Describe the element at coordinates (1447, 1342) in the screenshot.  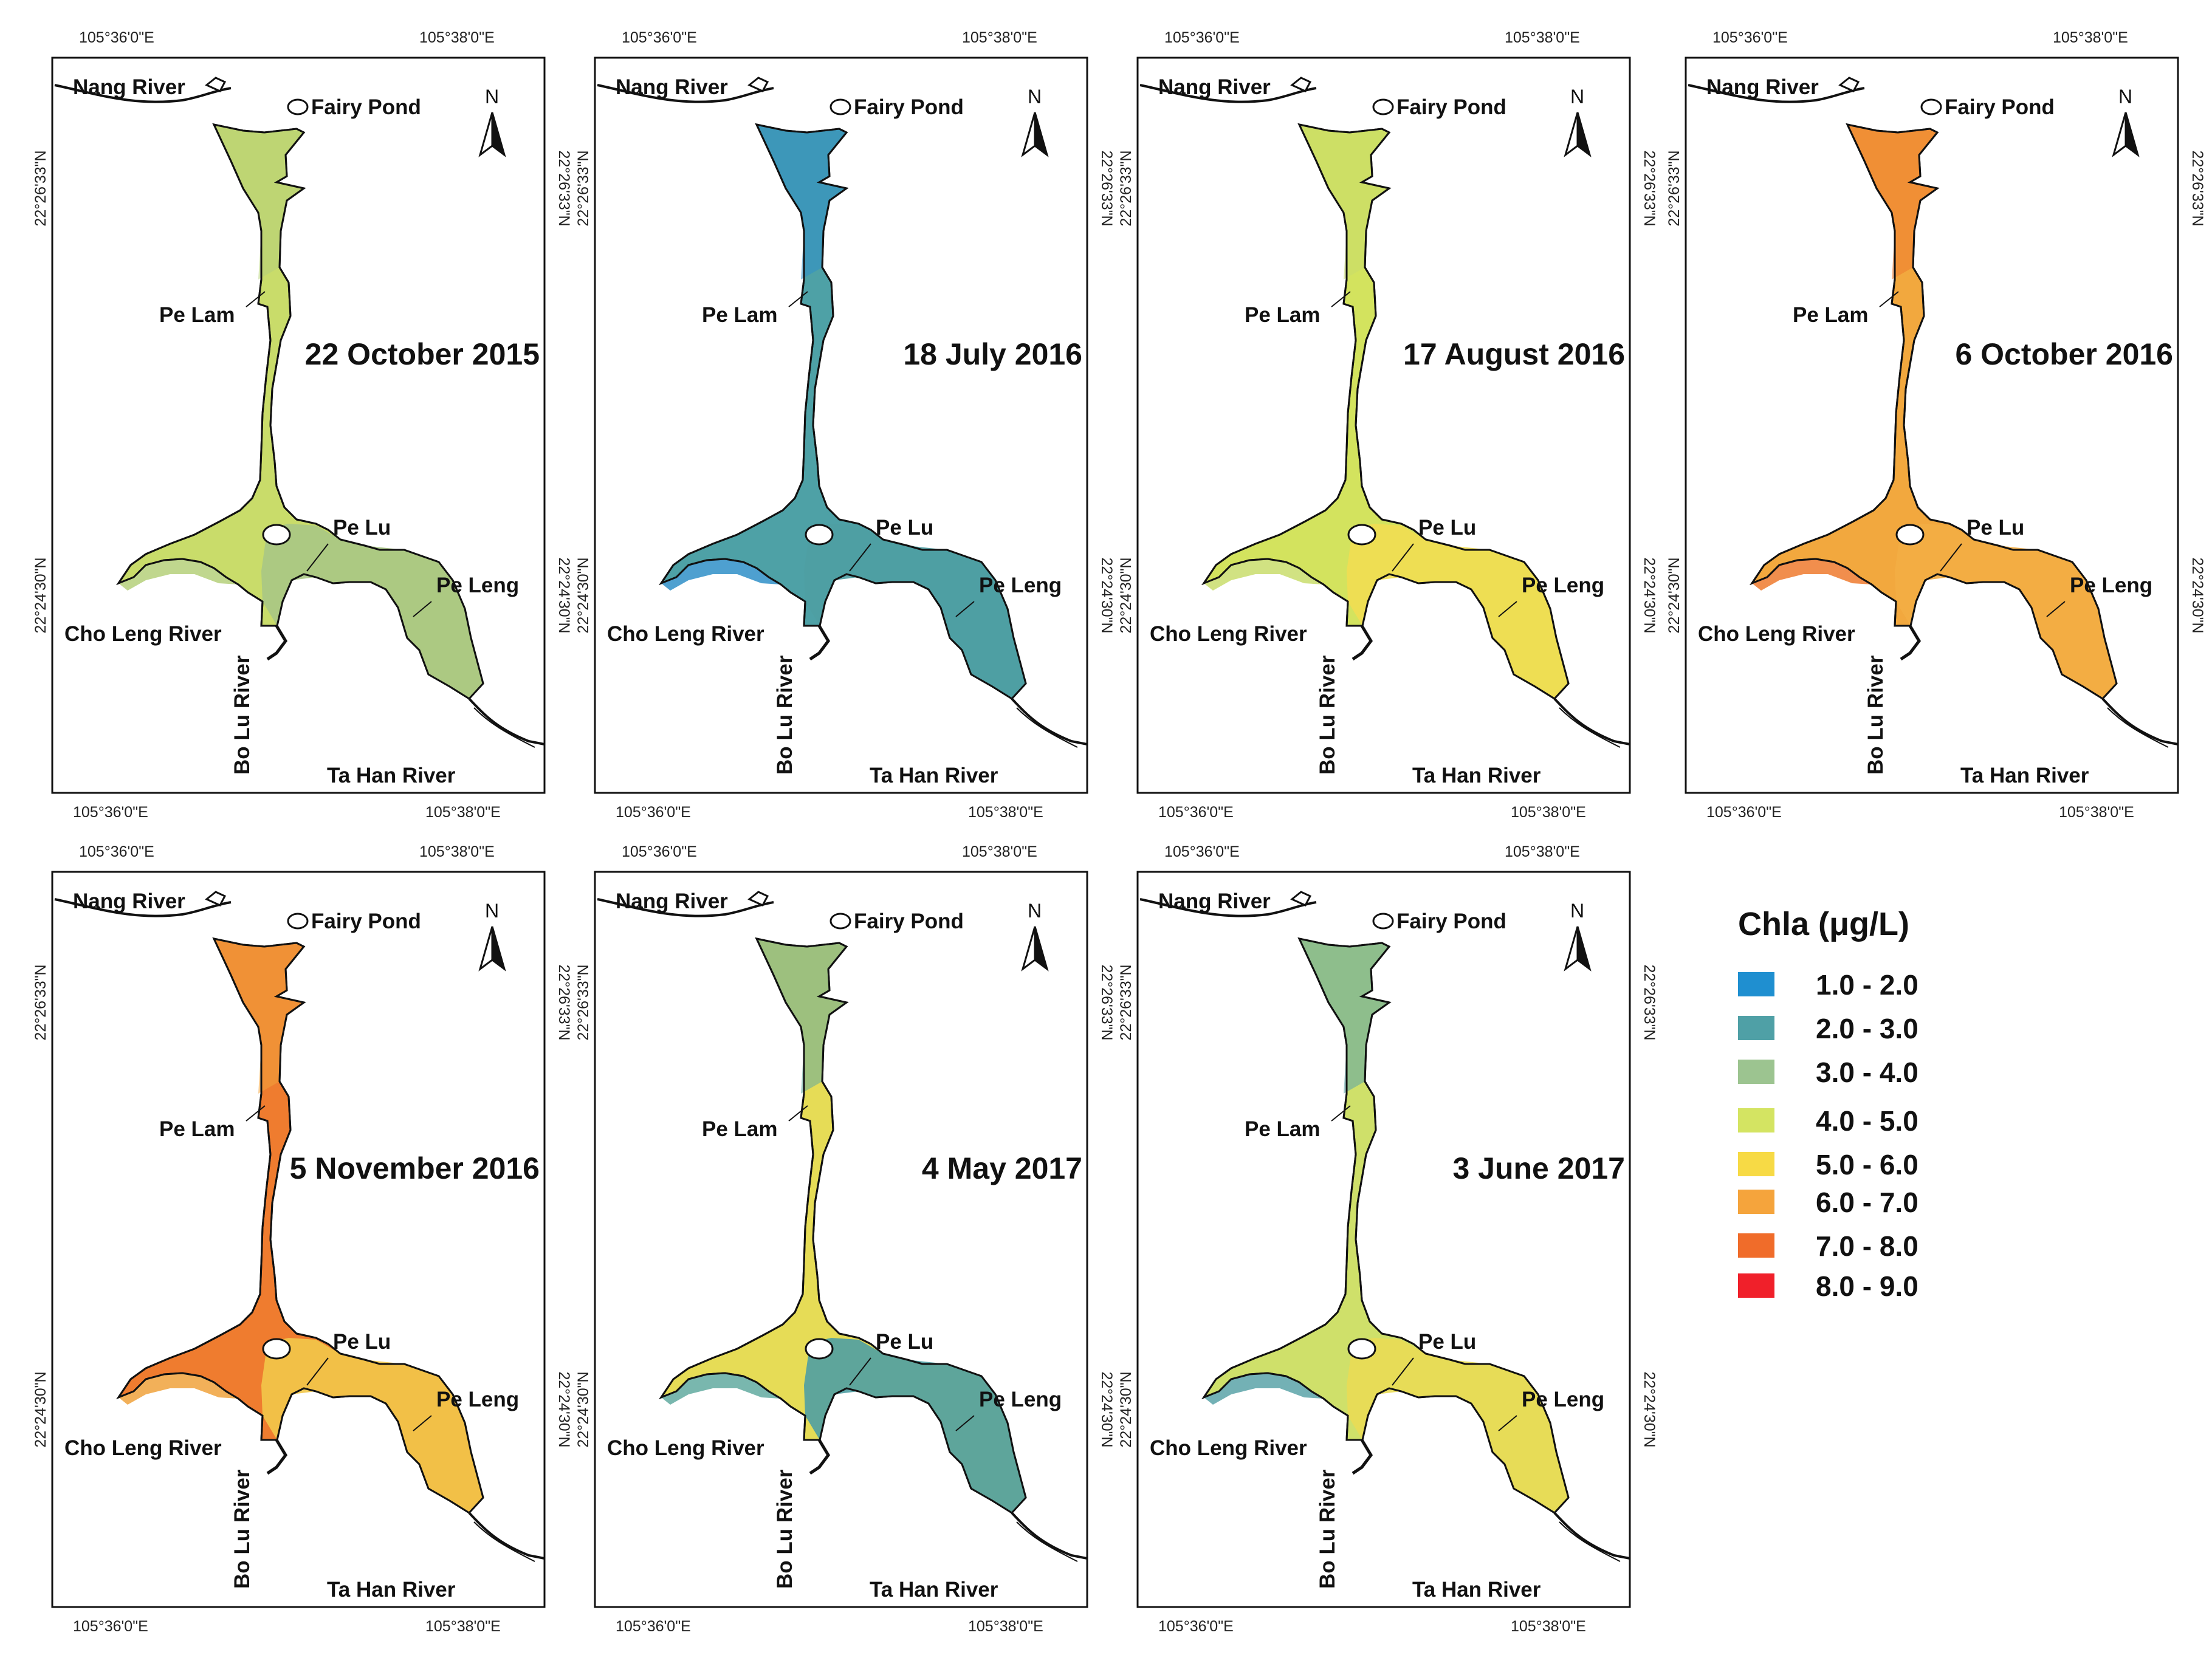
I see `pe-lu-label: Pe Lu` at that location.